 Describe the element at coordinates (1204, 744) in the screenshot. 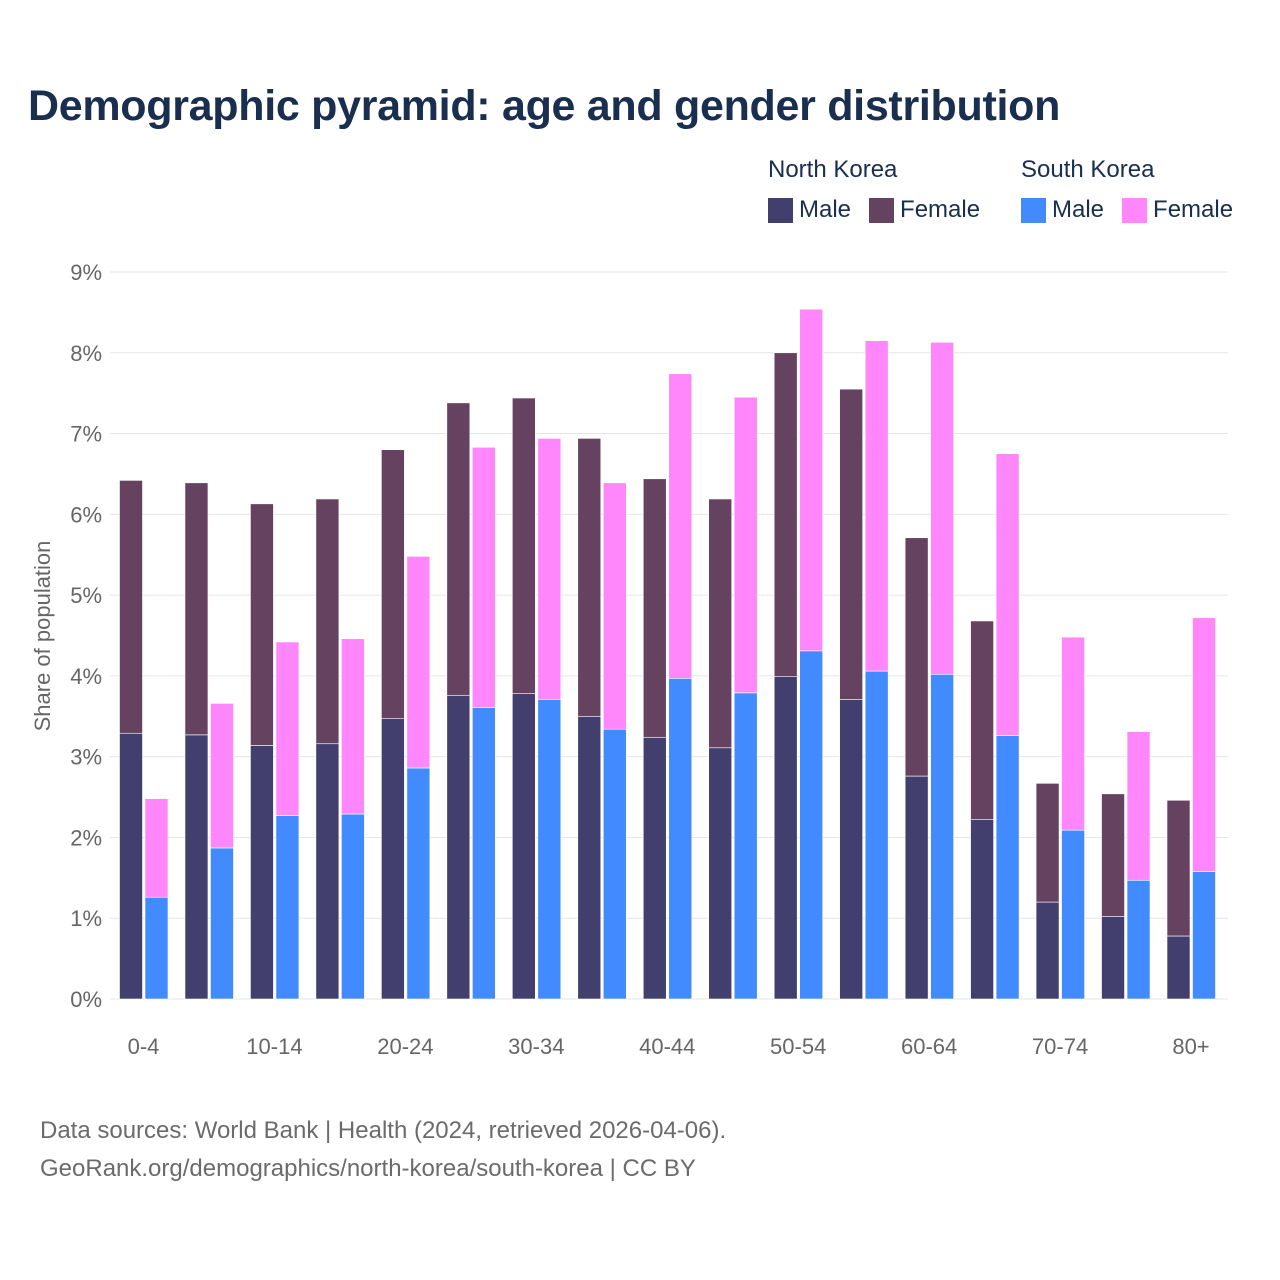

I see `bar-south-korea-female: South Korea Female: 3.14%` at that location.